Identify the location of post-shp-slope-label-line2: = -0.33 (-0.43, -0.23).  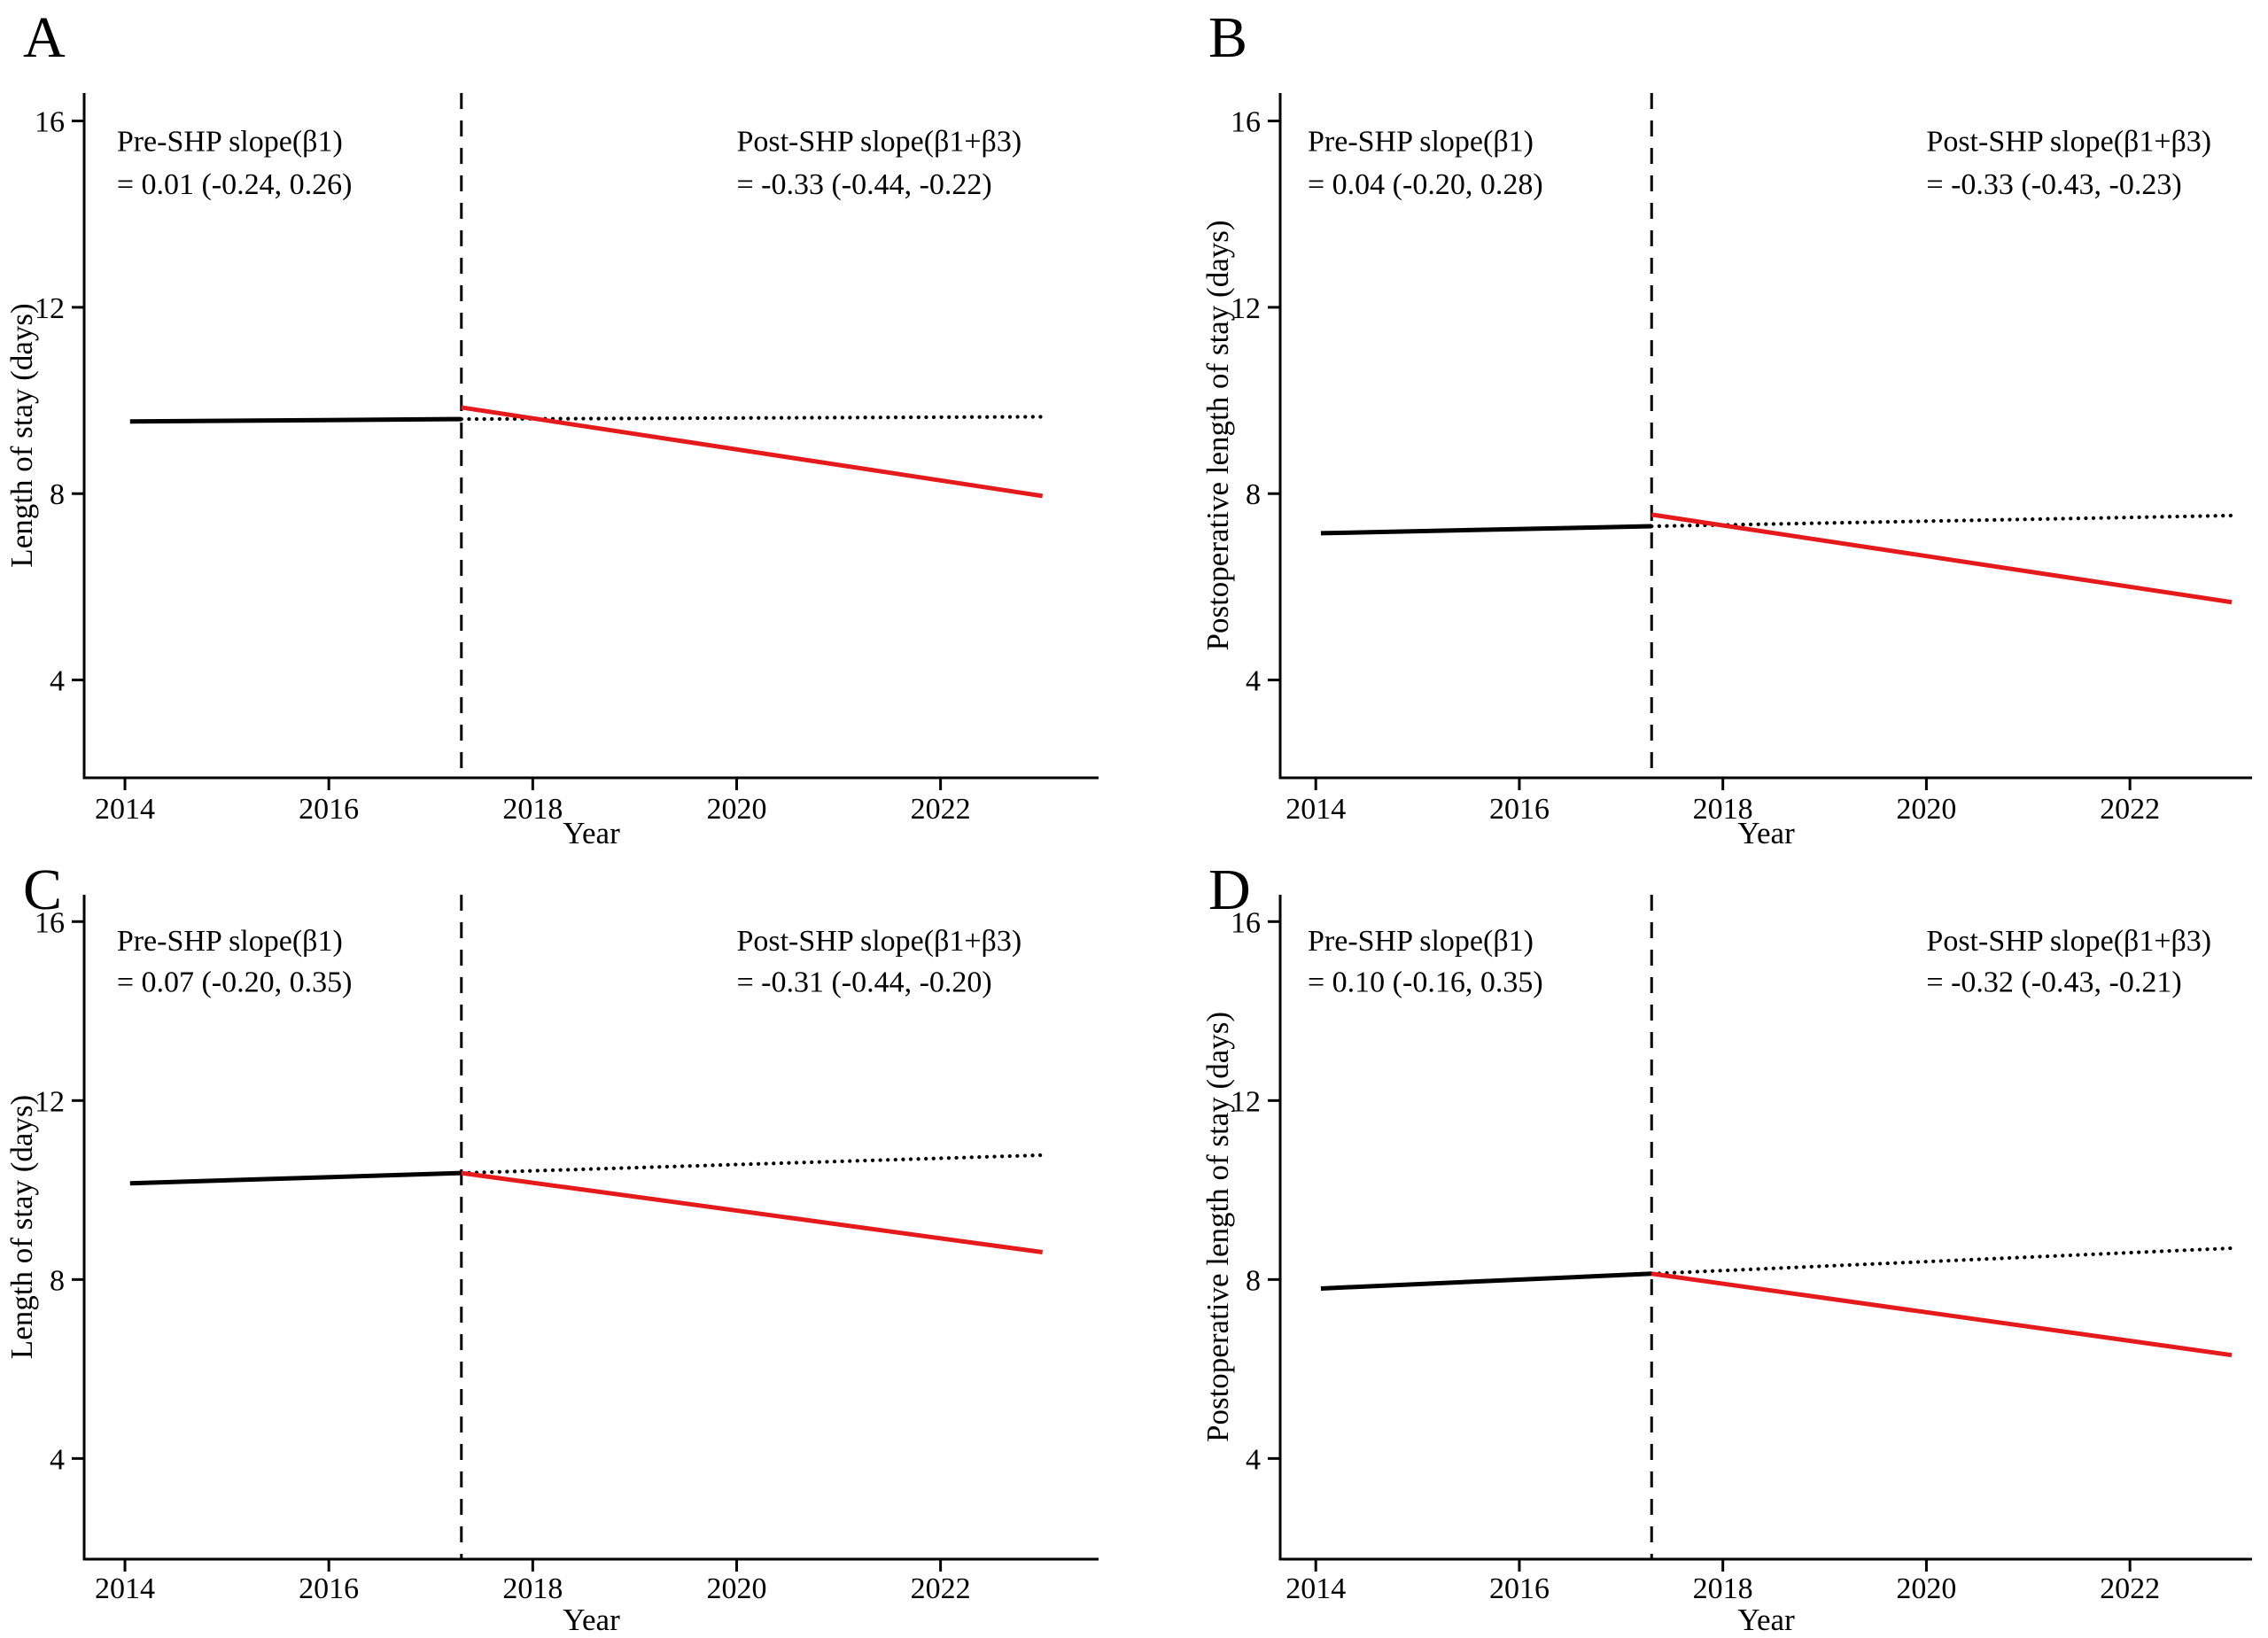
(2053, 184).